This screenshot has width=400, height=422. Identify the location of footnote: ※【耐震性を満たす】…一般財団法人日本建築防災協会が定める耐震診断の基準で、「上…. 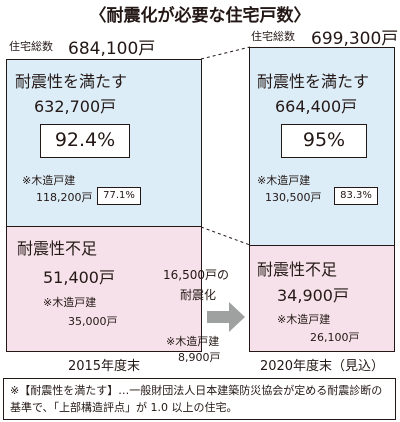
(199, 399).